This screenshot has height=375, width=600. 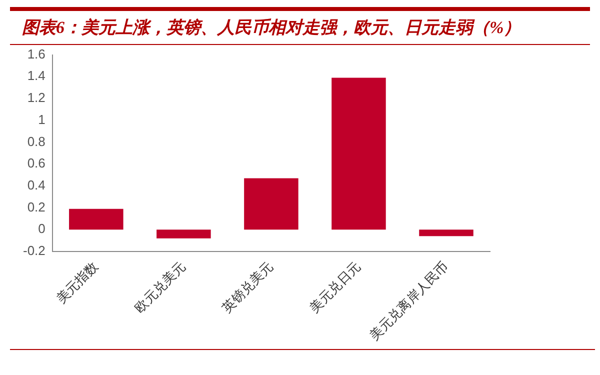 What do you see at coordinates (36, 54) in the screenshot?
I see `y-tick-label: 1.6` at bounding box center [36, 54].